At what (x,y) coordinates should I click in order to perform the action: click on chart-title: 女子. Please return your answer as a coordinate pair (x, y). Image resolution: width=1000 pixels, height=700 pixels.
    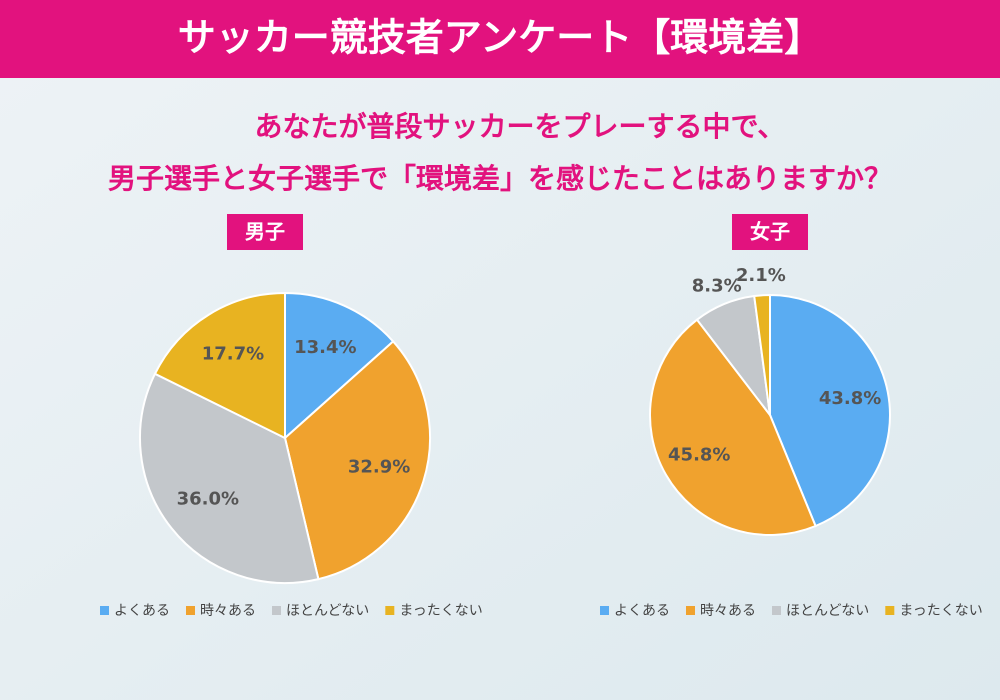
    Looking at the image, I should click on (770, 232).